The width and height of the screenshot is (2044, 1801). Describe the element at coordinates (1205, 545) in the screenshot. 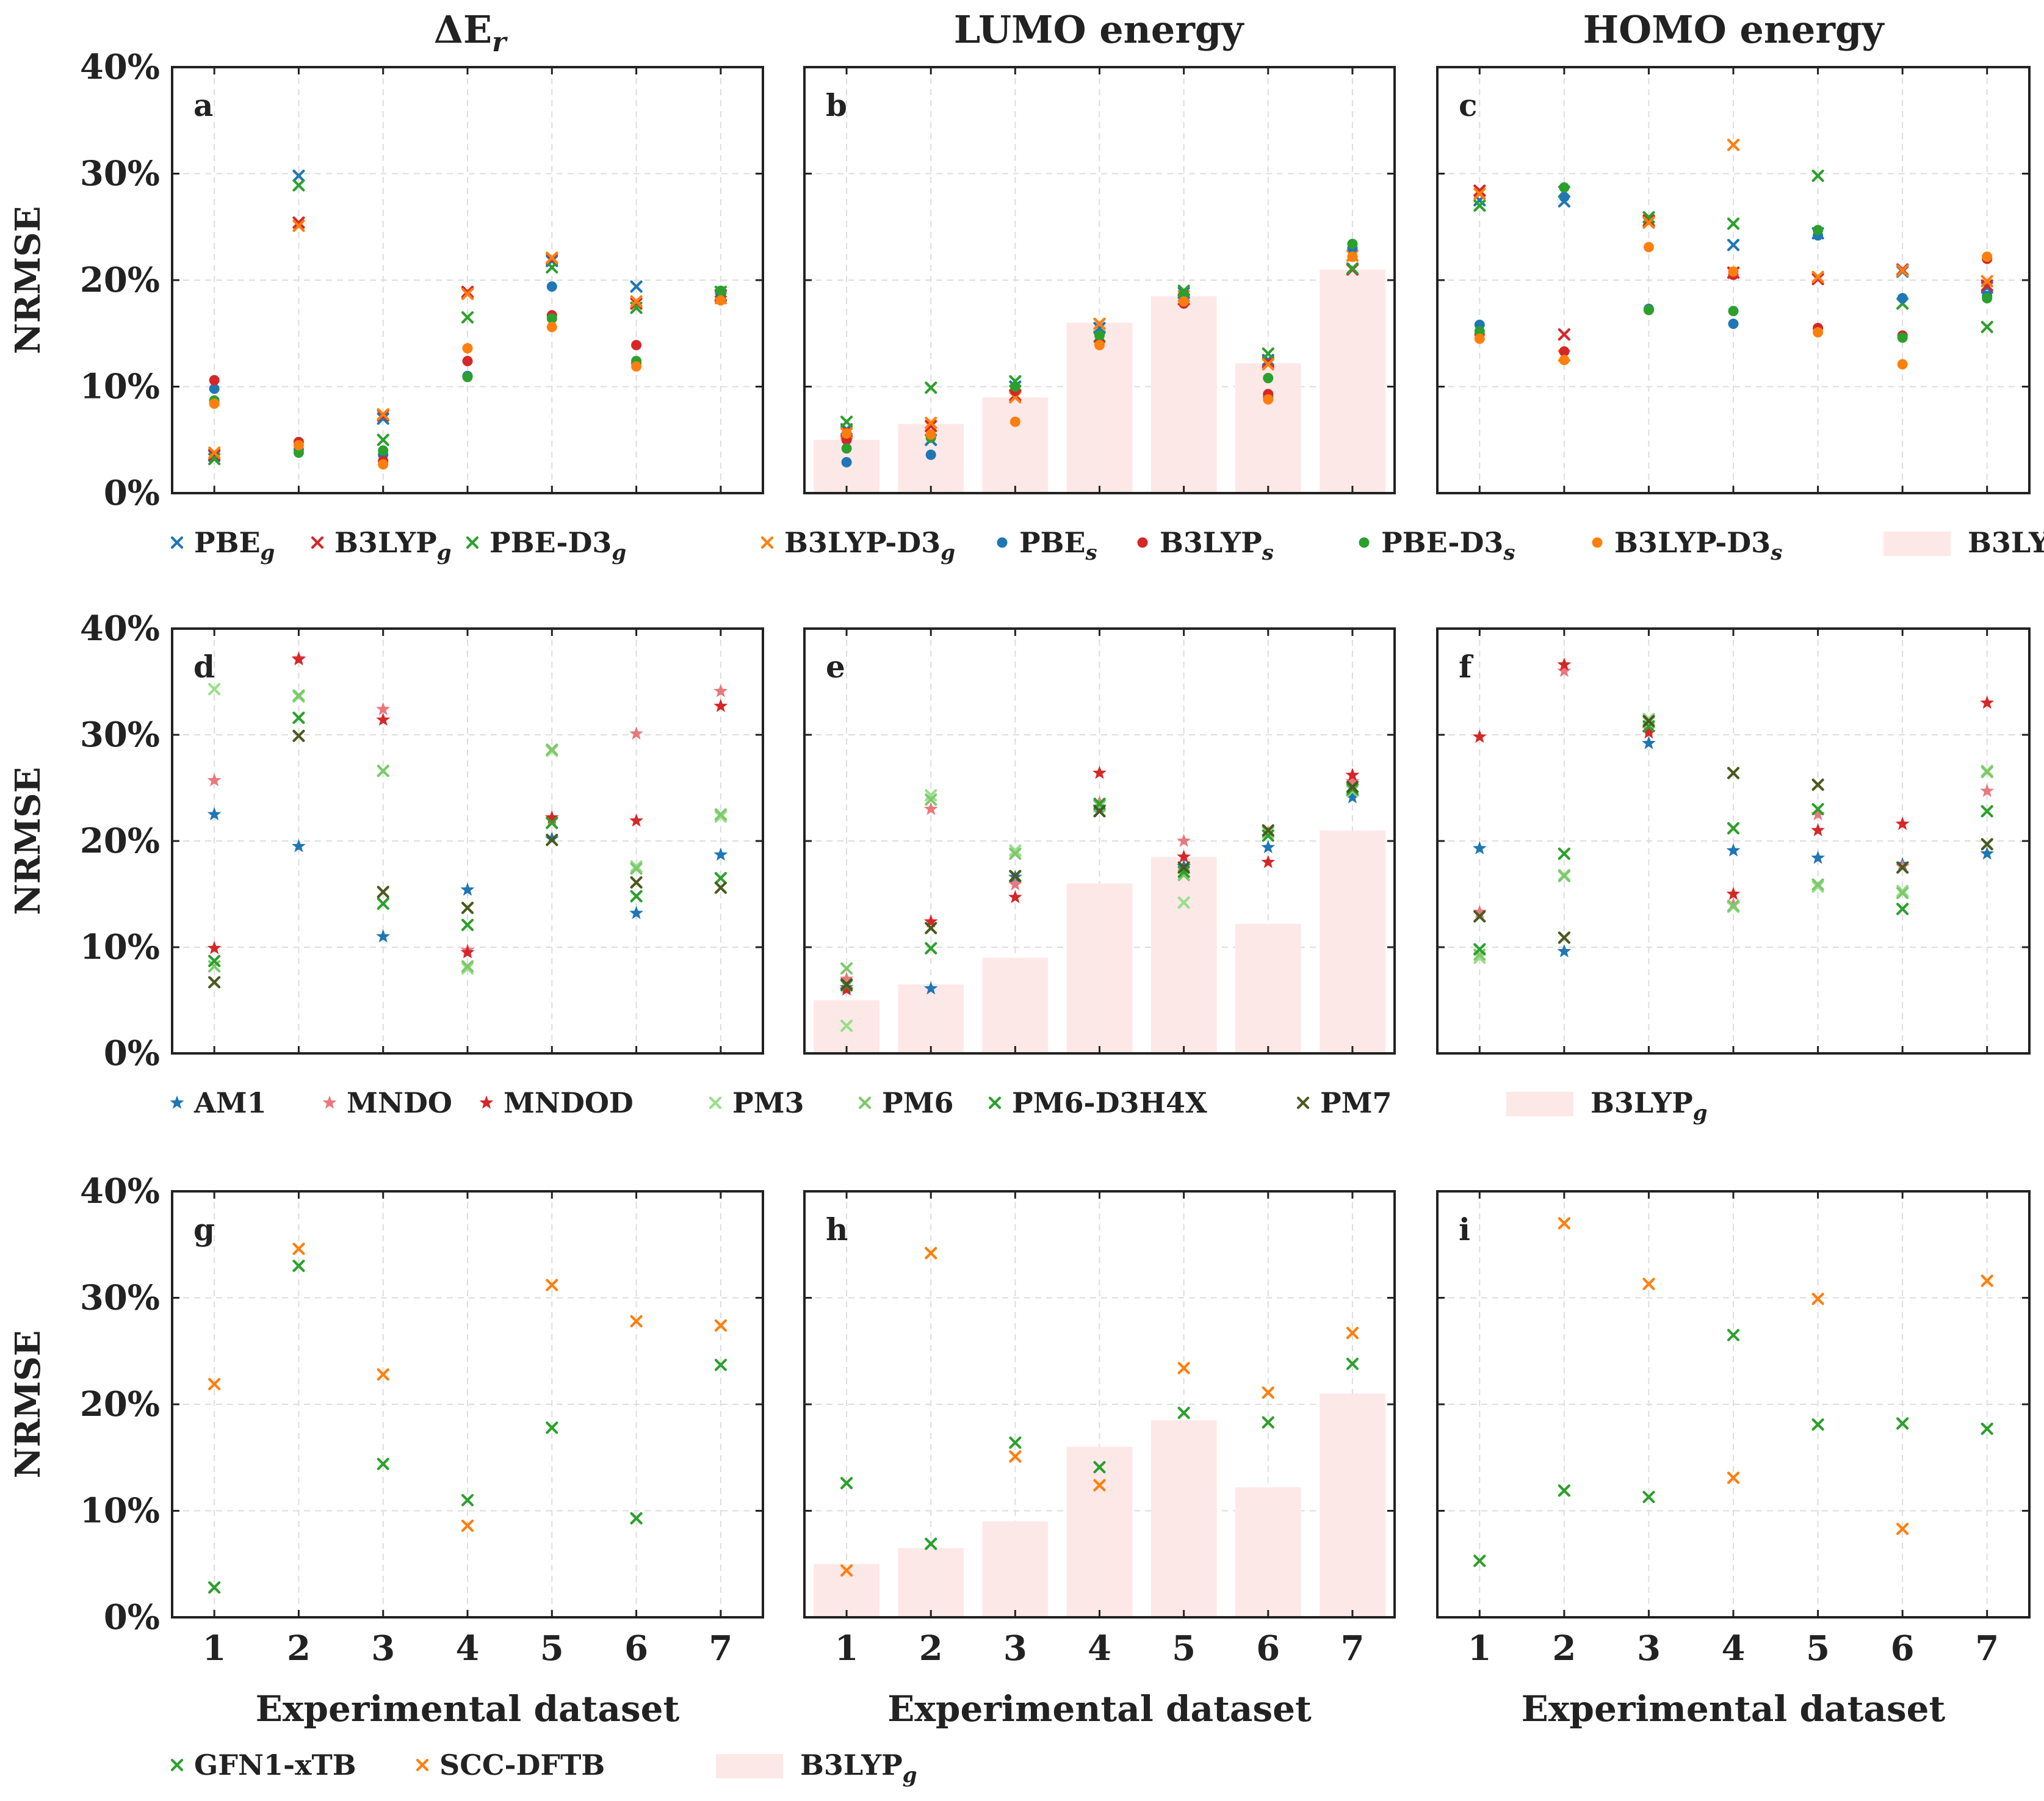

I see `legend-entry-b3lyp-s: B3LYPs` at that location.